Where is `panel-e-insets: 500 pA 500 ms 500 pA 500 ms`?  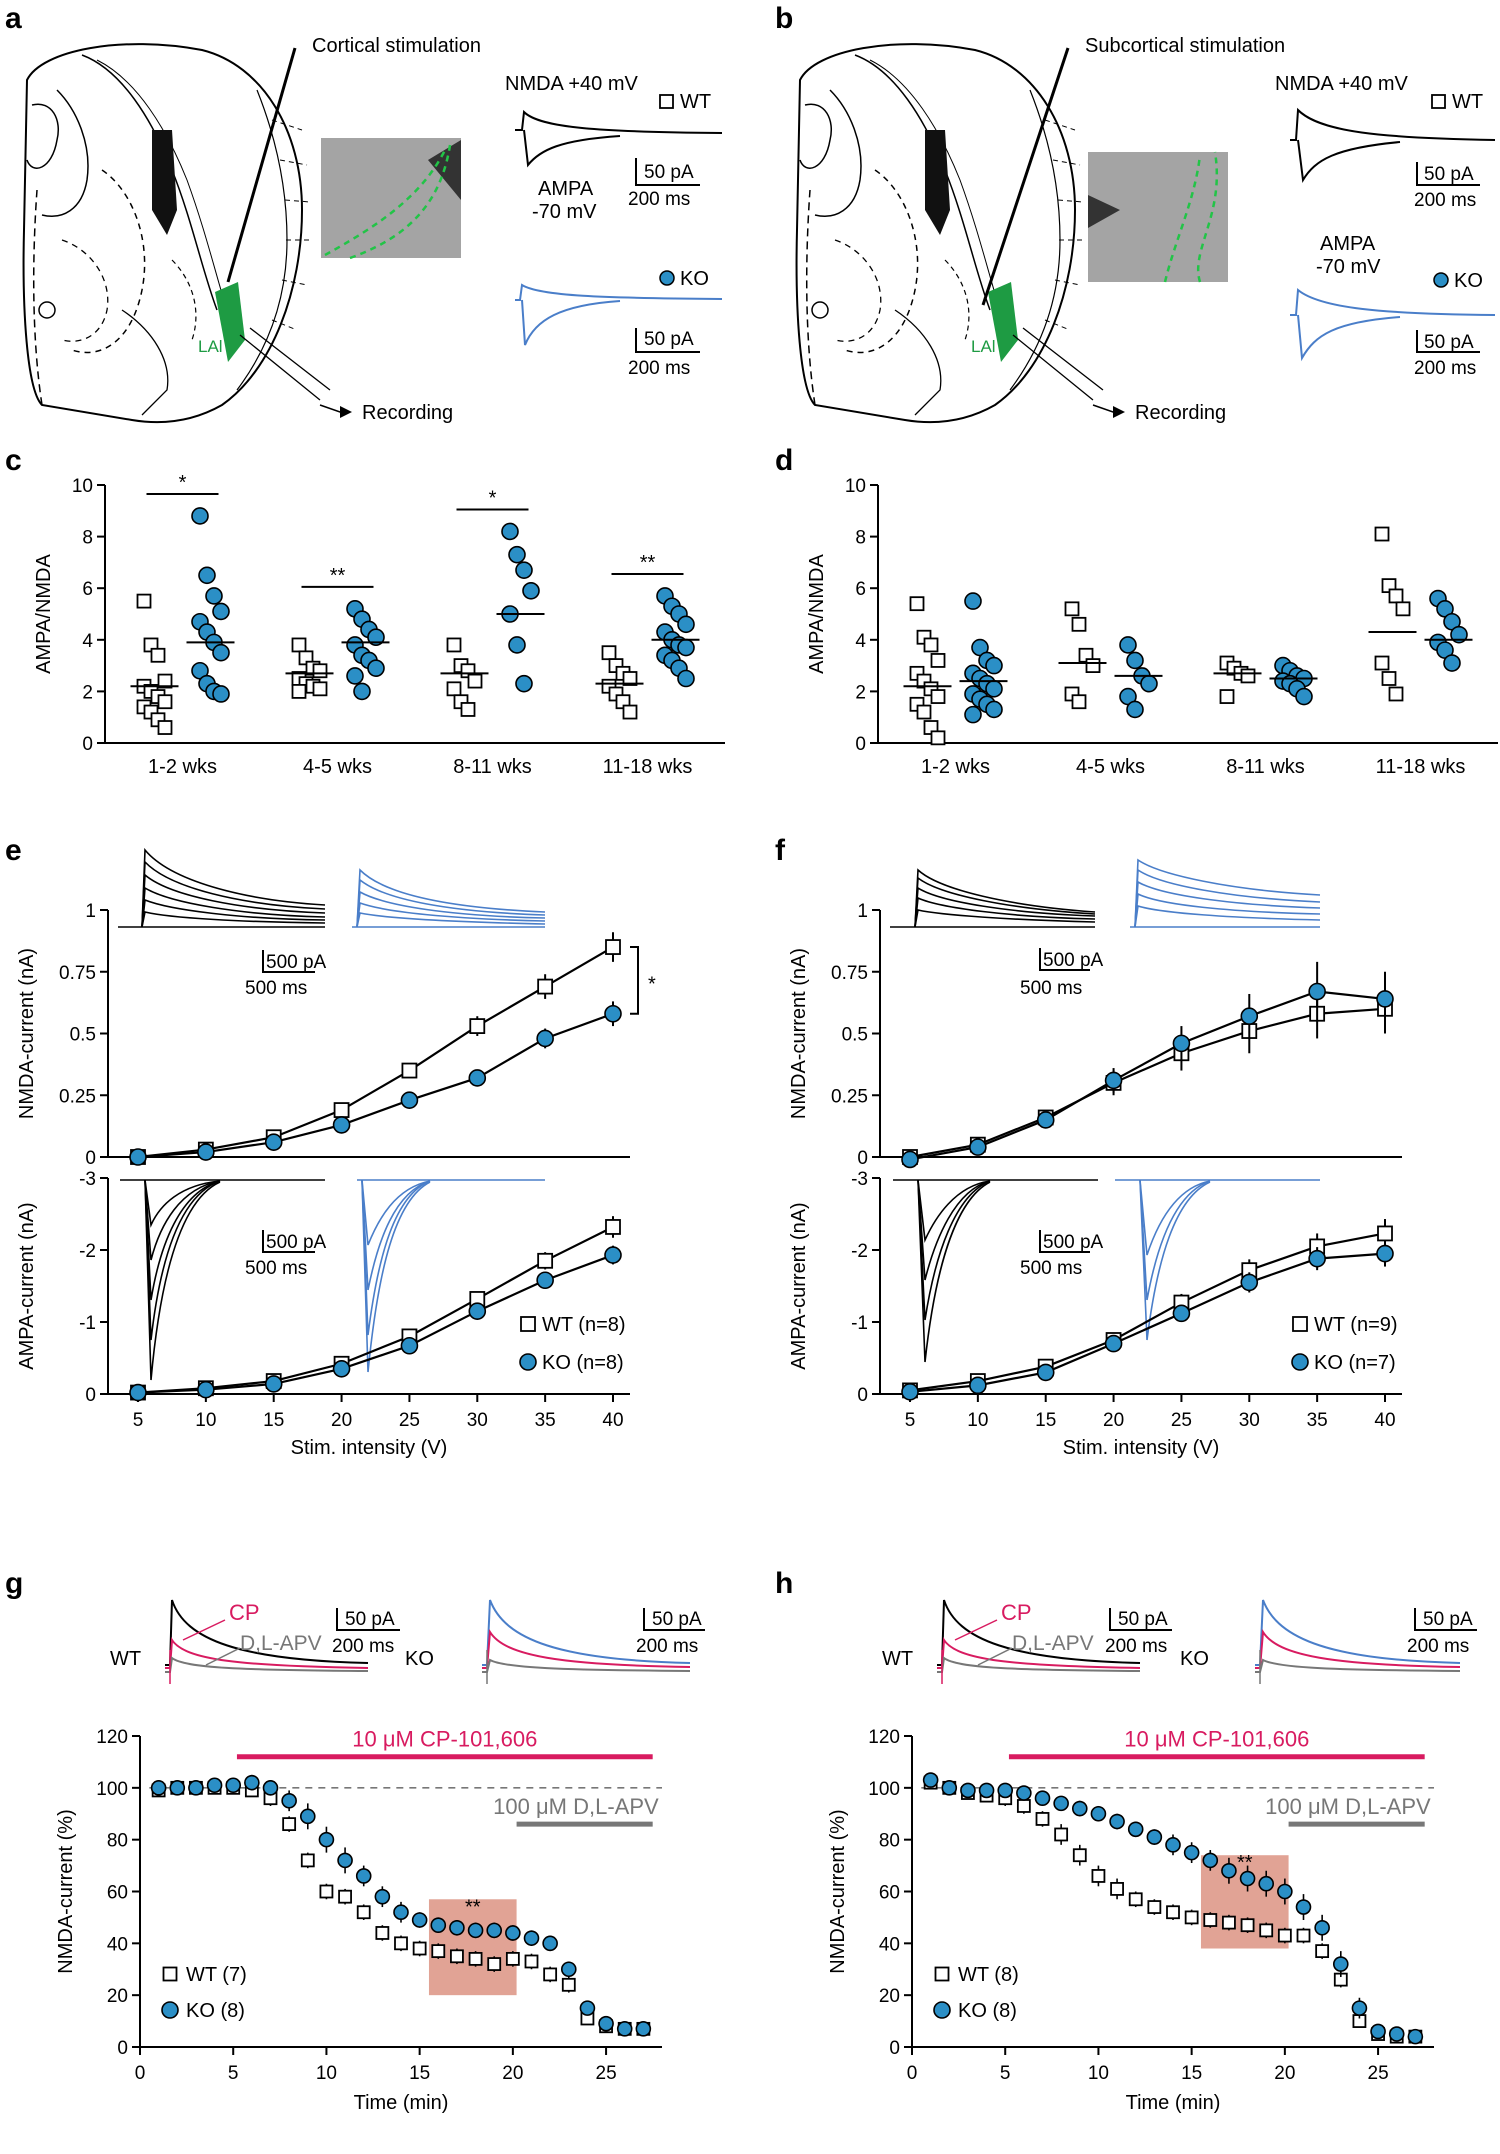
panel-e-insets: 500 pA 500 ms 500 pA 500 ms is located at coordinates (332, 1114).